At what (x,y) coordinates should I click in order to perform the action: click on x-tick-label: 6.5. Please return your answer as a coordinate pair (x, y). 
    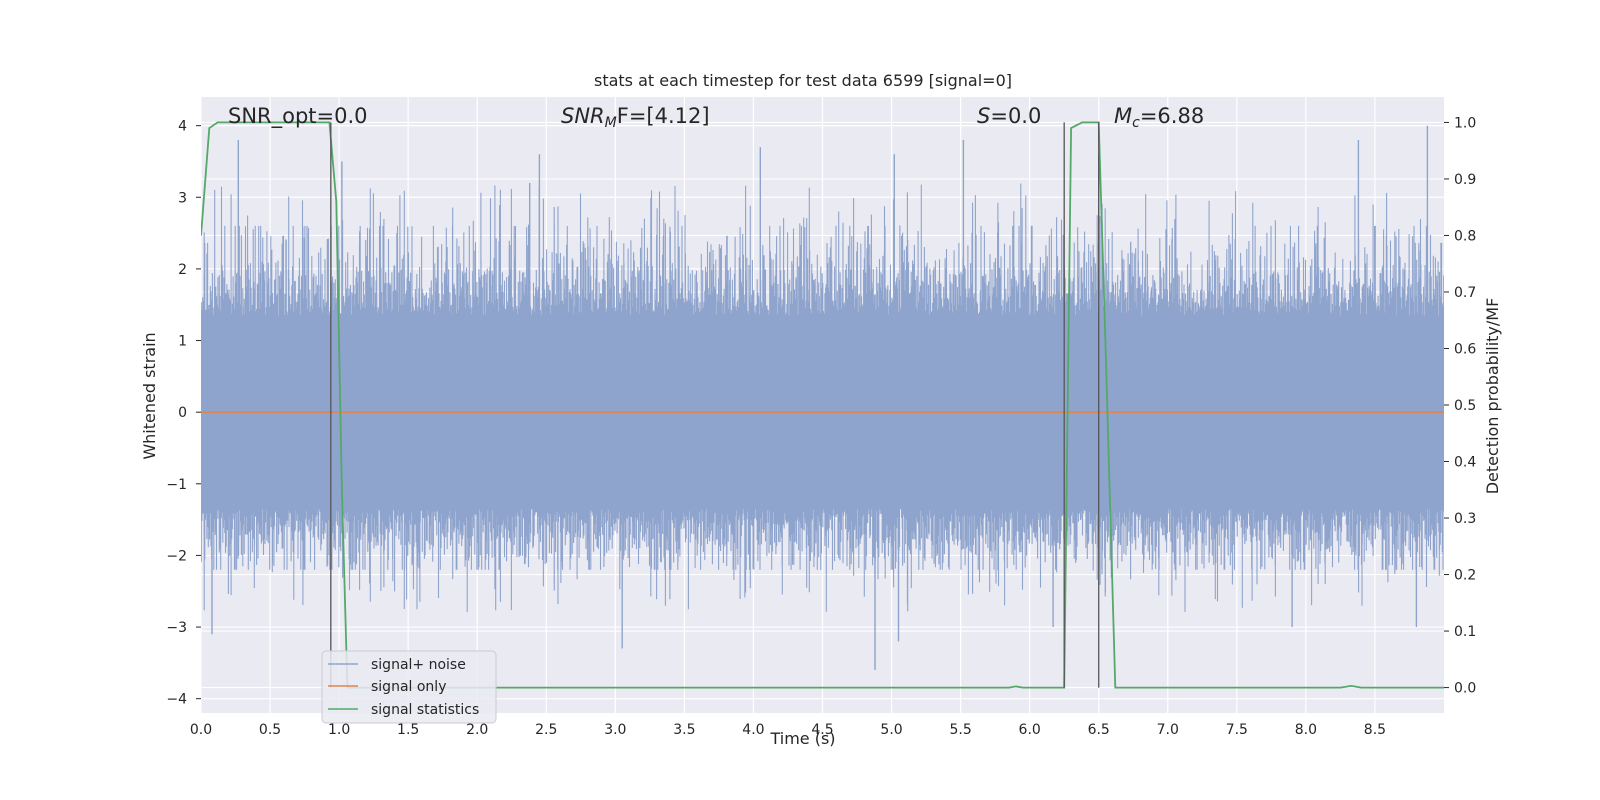
    Looking at the image, I should click on (1099, 730).